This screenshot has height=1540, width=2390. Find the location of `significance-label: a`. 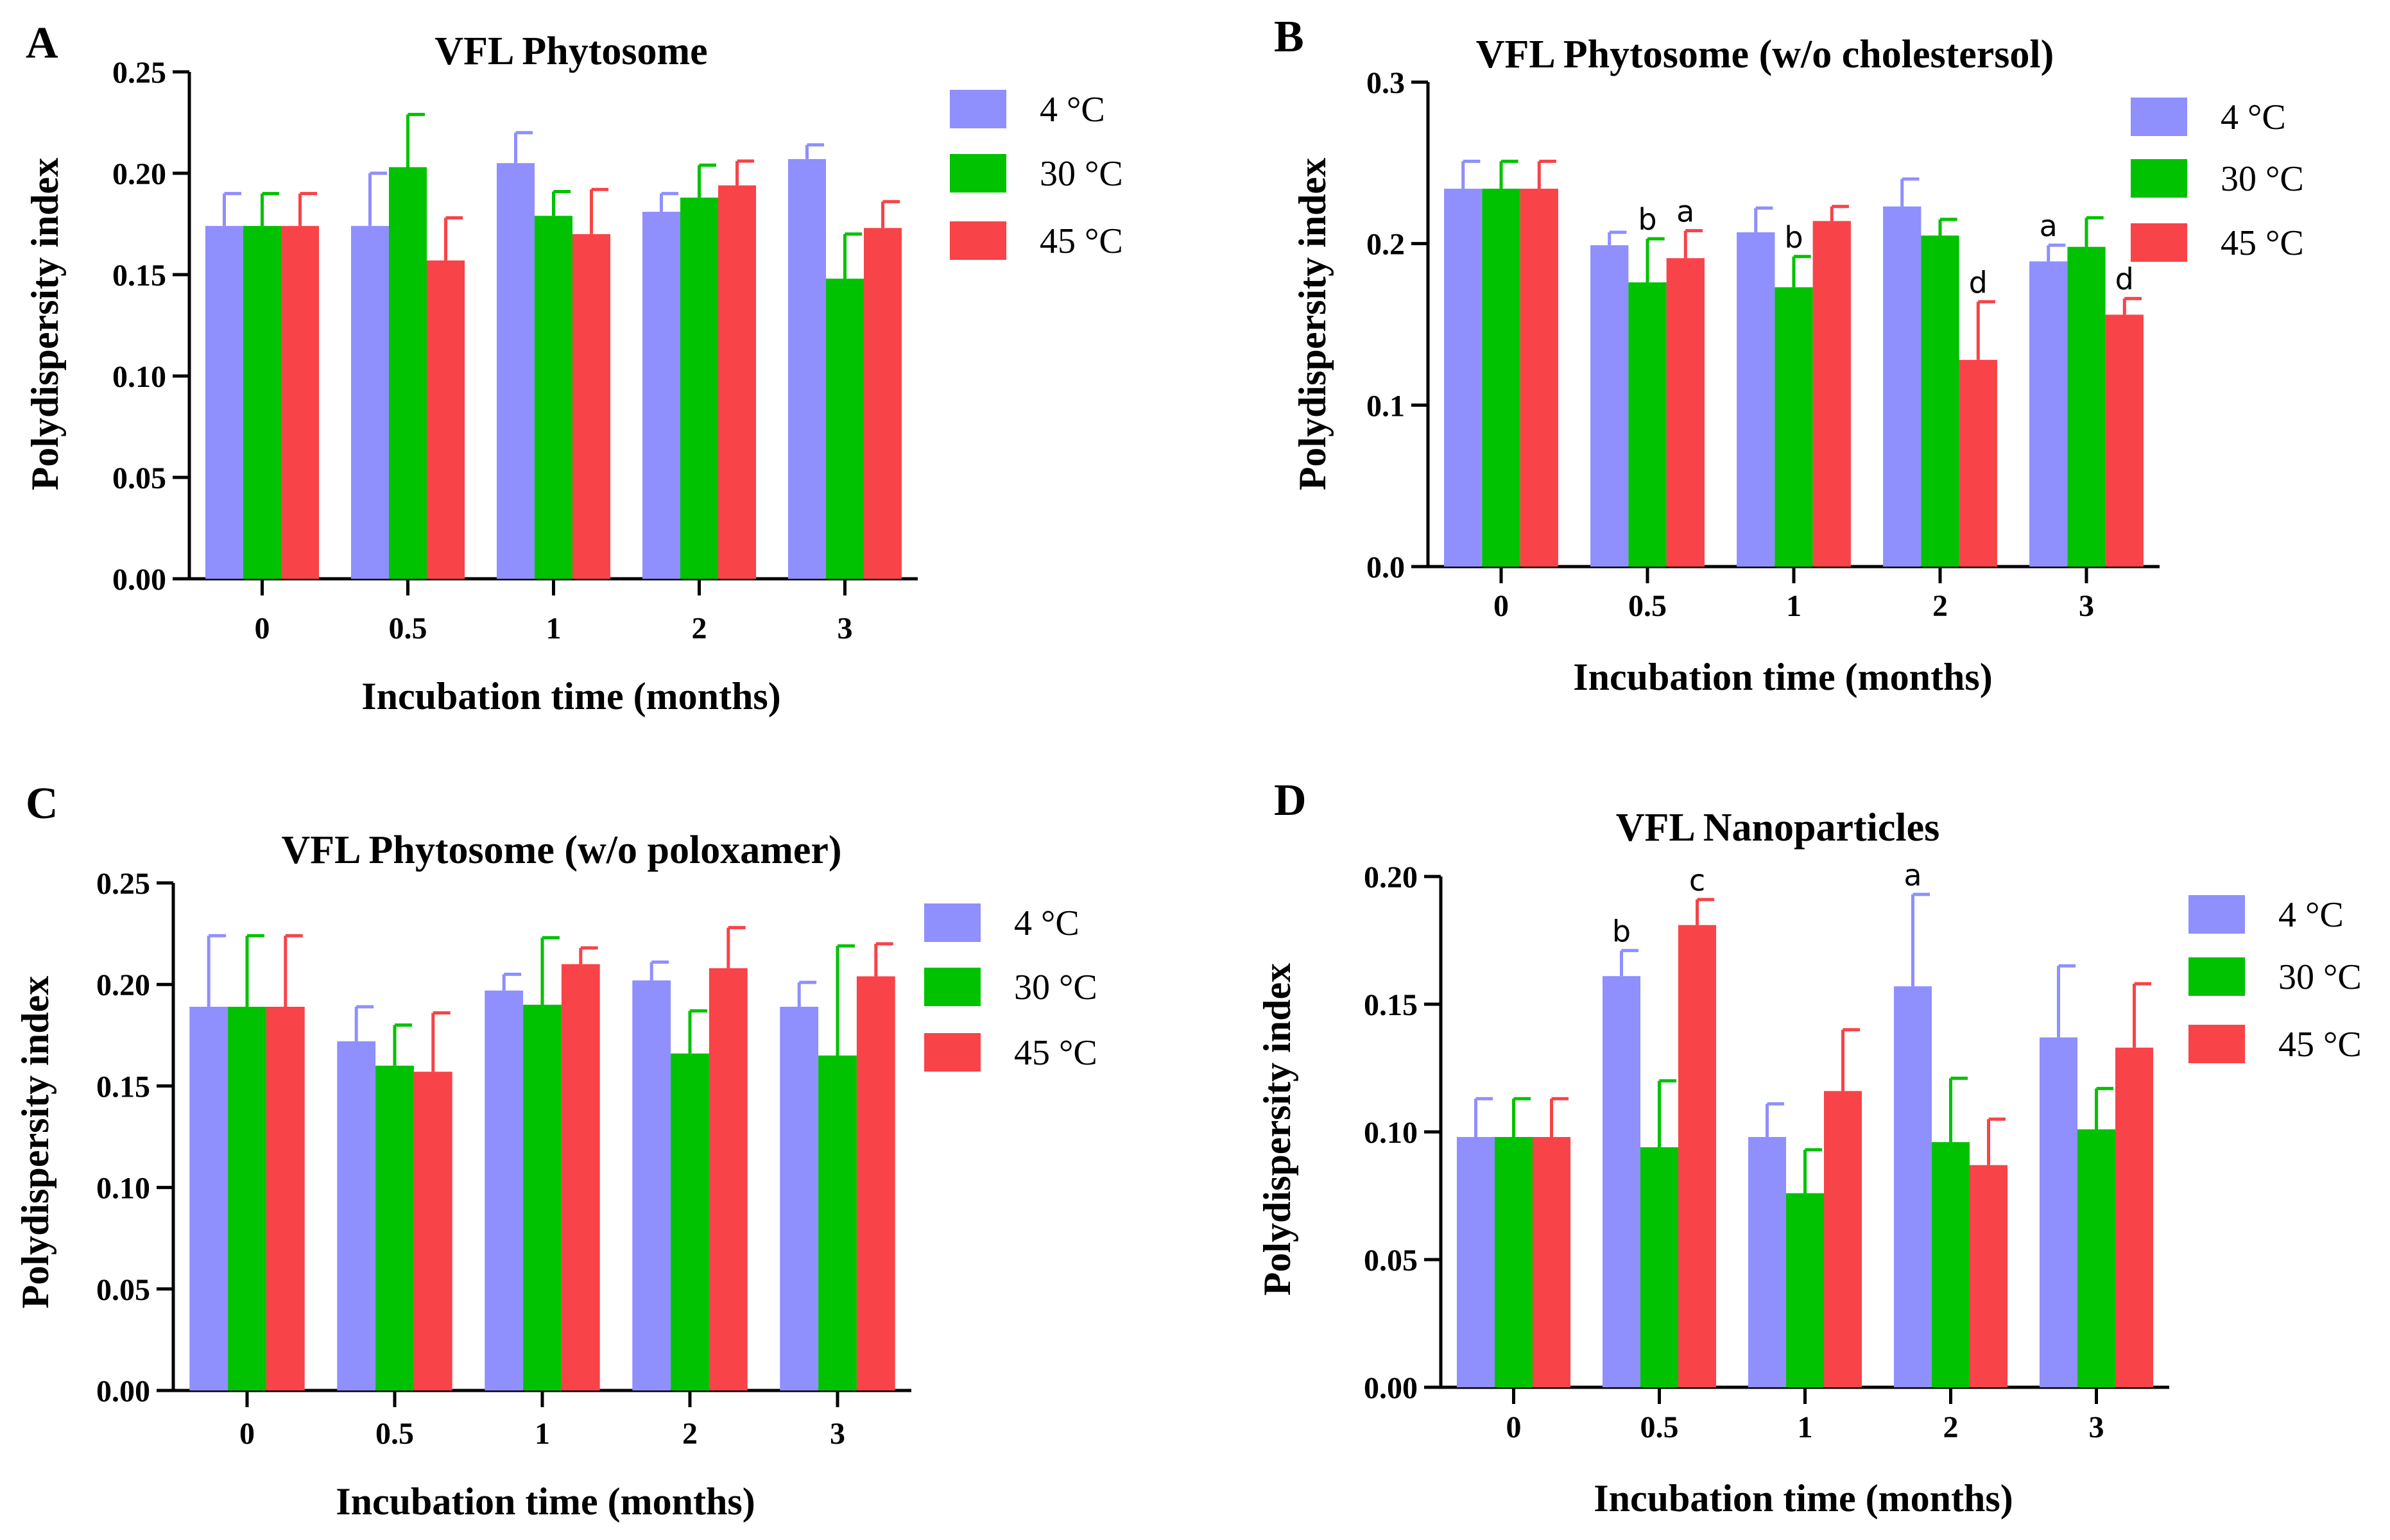

significance-label: a is located at coordinates (2049, 226).